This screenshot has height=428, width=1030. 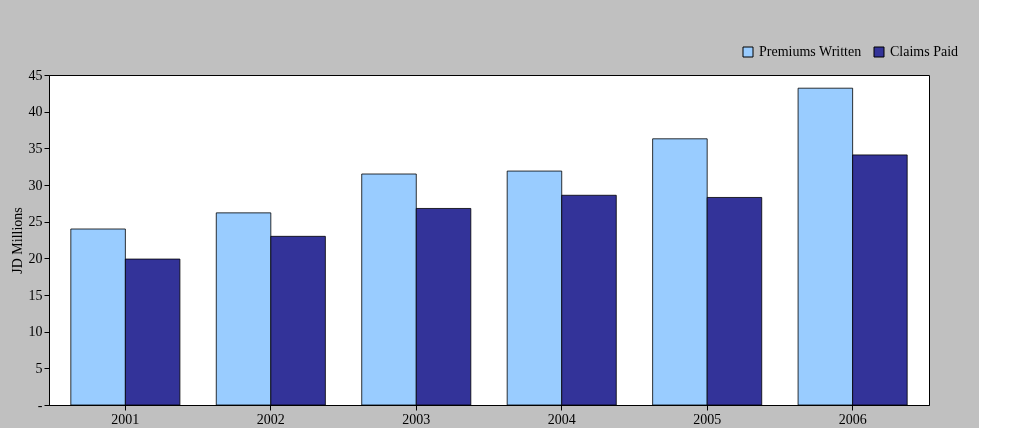 What do you see at coordinates (17, 240) in the screenshot?
I see `y-axis-title: JD Millions` at bounding box center [17, 240].